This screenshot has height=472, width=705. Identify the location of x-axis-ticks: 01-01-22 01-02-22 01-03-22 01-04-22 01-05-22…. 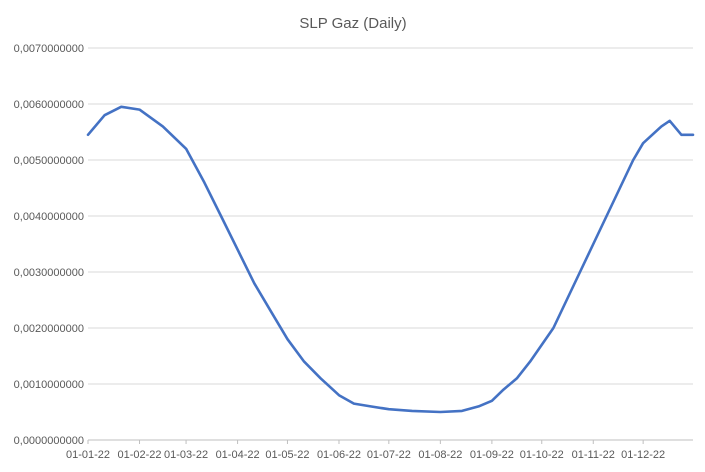
(365, 450).